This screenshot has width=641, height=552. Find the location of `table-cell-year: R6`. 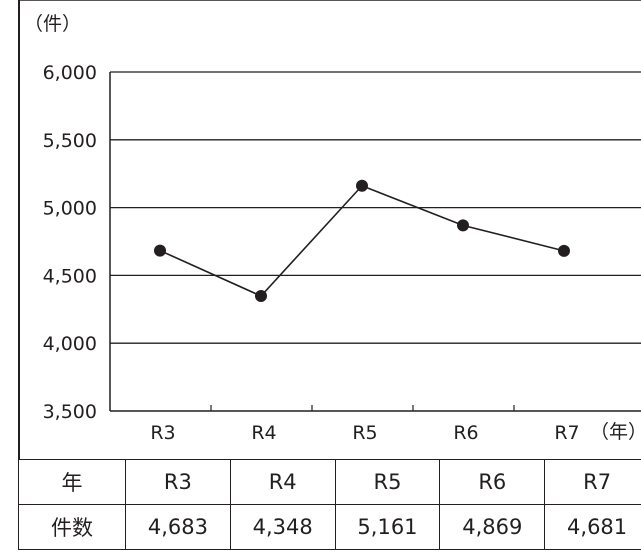

table-cell-year: R6 is located at coordinates (492, 482).